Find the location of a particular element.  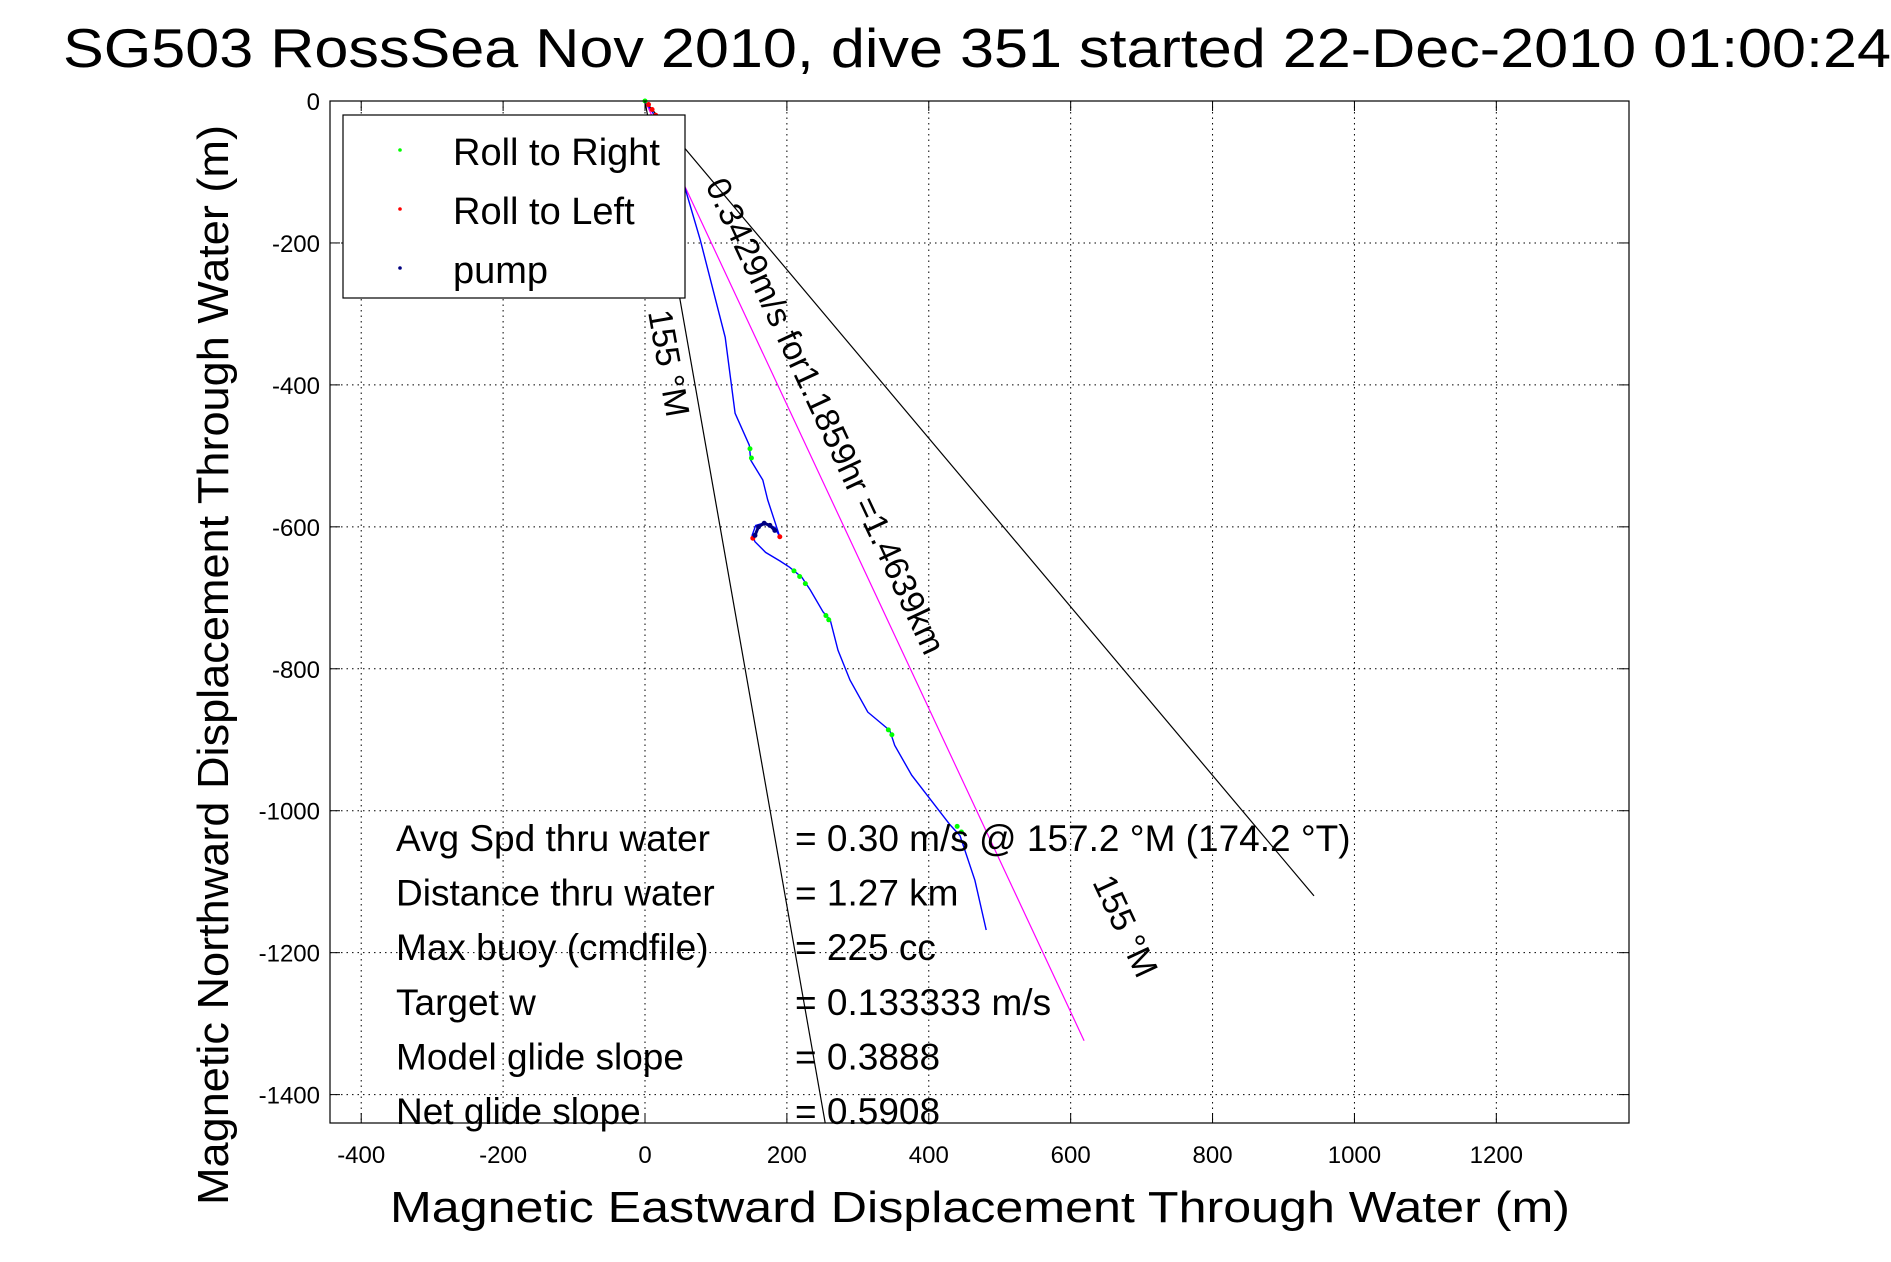

stat-label: Avg Spd thru water is located at coordinates (553, 838).